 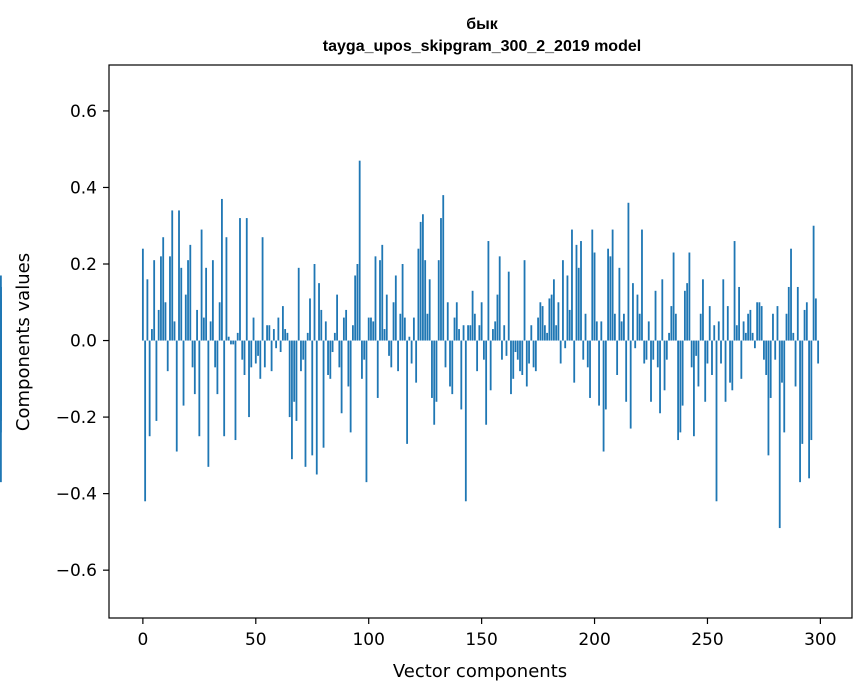 I want to click on y-tick-label: −0.2, so click(x=76, y=418).